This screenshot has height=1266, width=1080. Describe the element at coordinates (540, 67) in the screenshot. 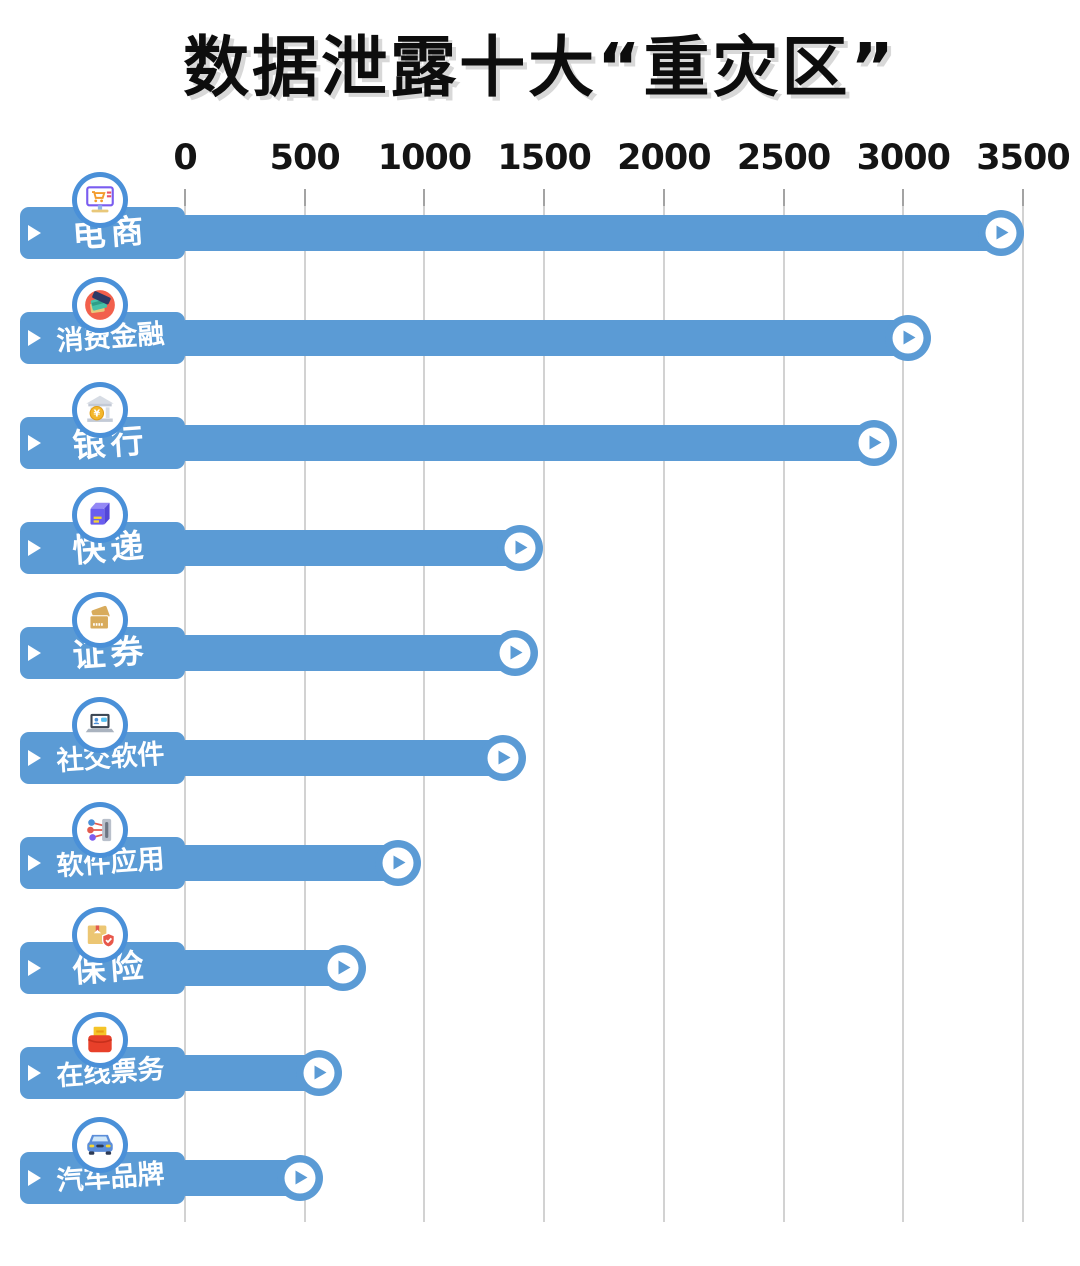

I see `chart-title: 数据泄露十大“重灾区”` at that location.